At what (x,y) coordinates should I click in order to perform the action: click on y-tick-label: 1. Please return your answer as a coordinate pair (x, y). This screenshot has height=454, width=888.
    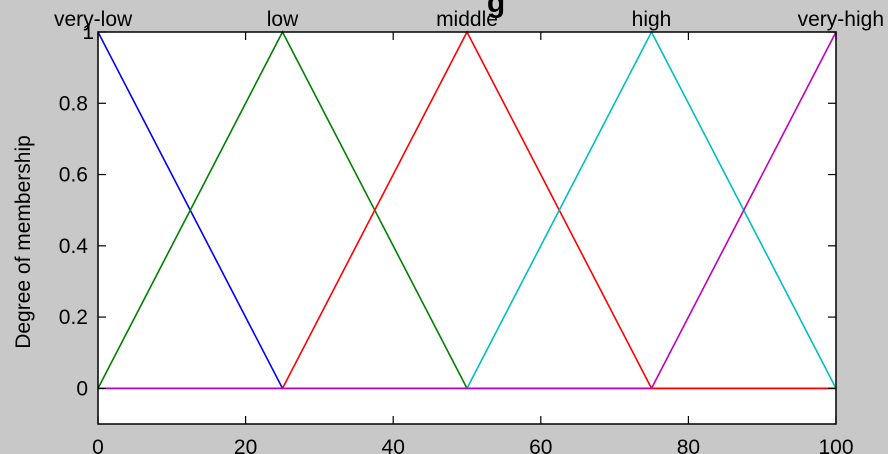
    Looking at the image, I should click on (88, 32).